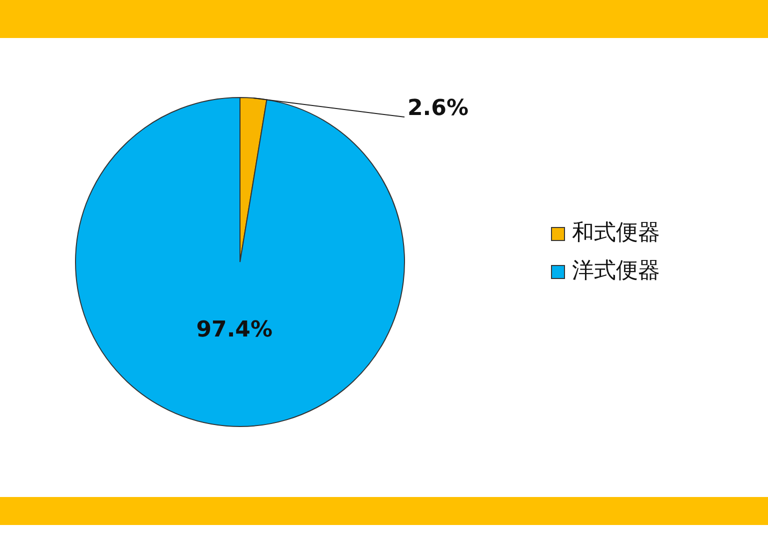  I want to click on data-label: 97.4%, so click(234, 330).